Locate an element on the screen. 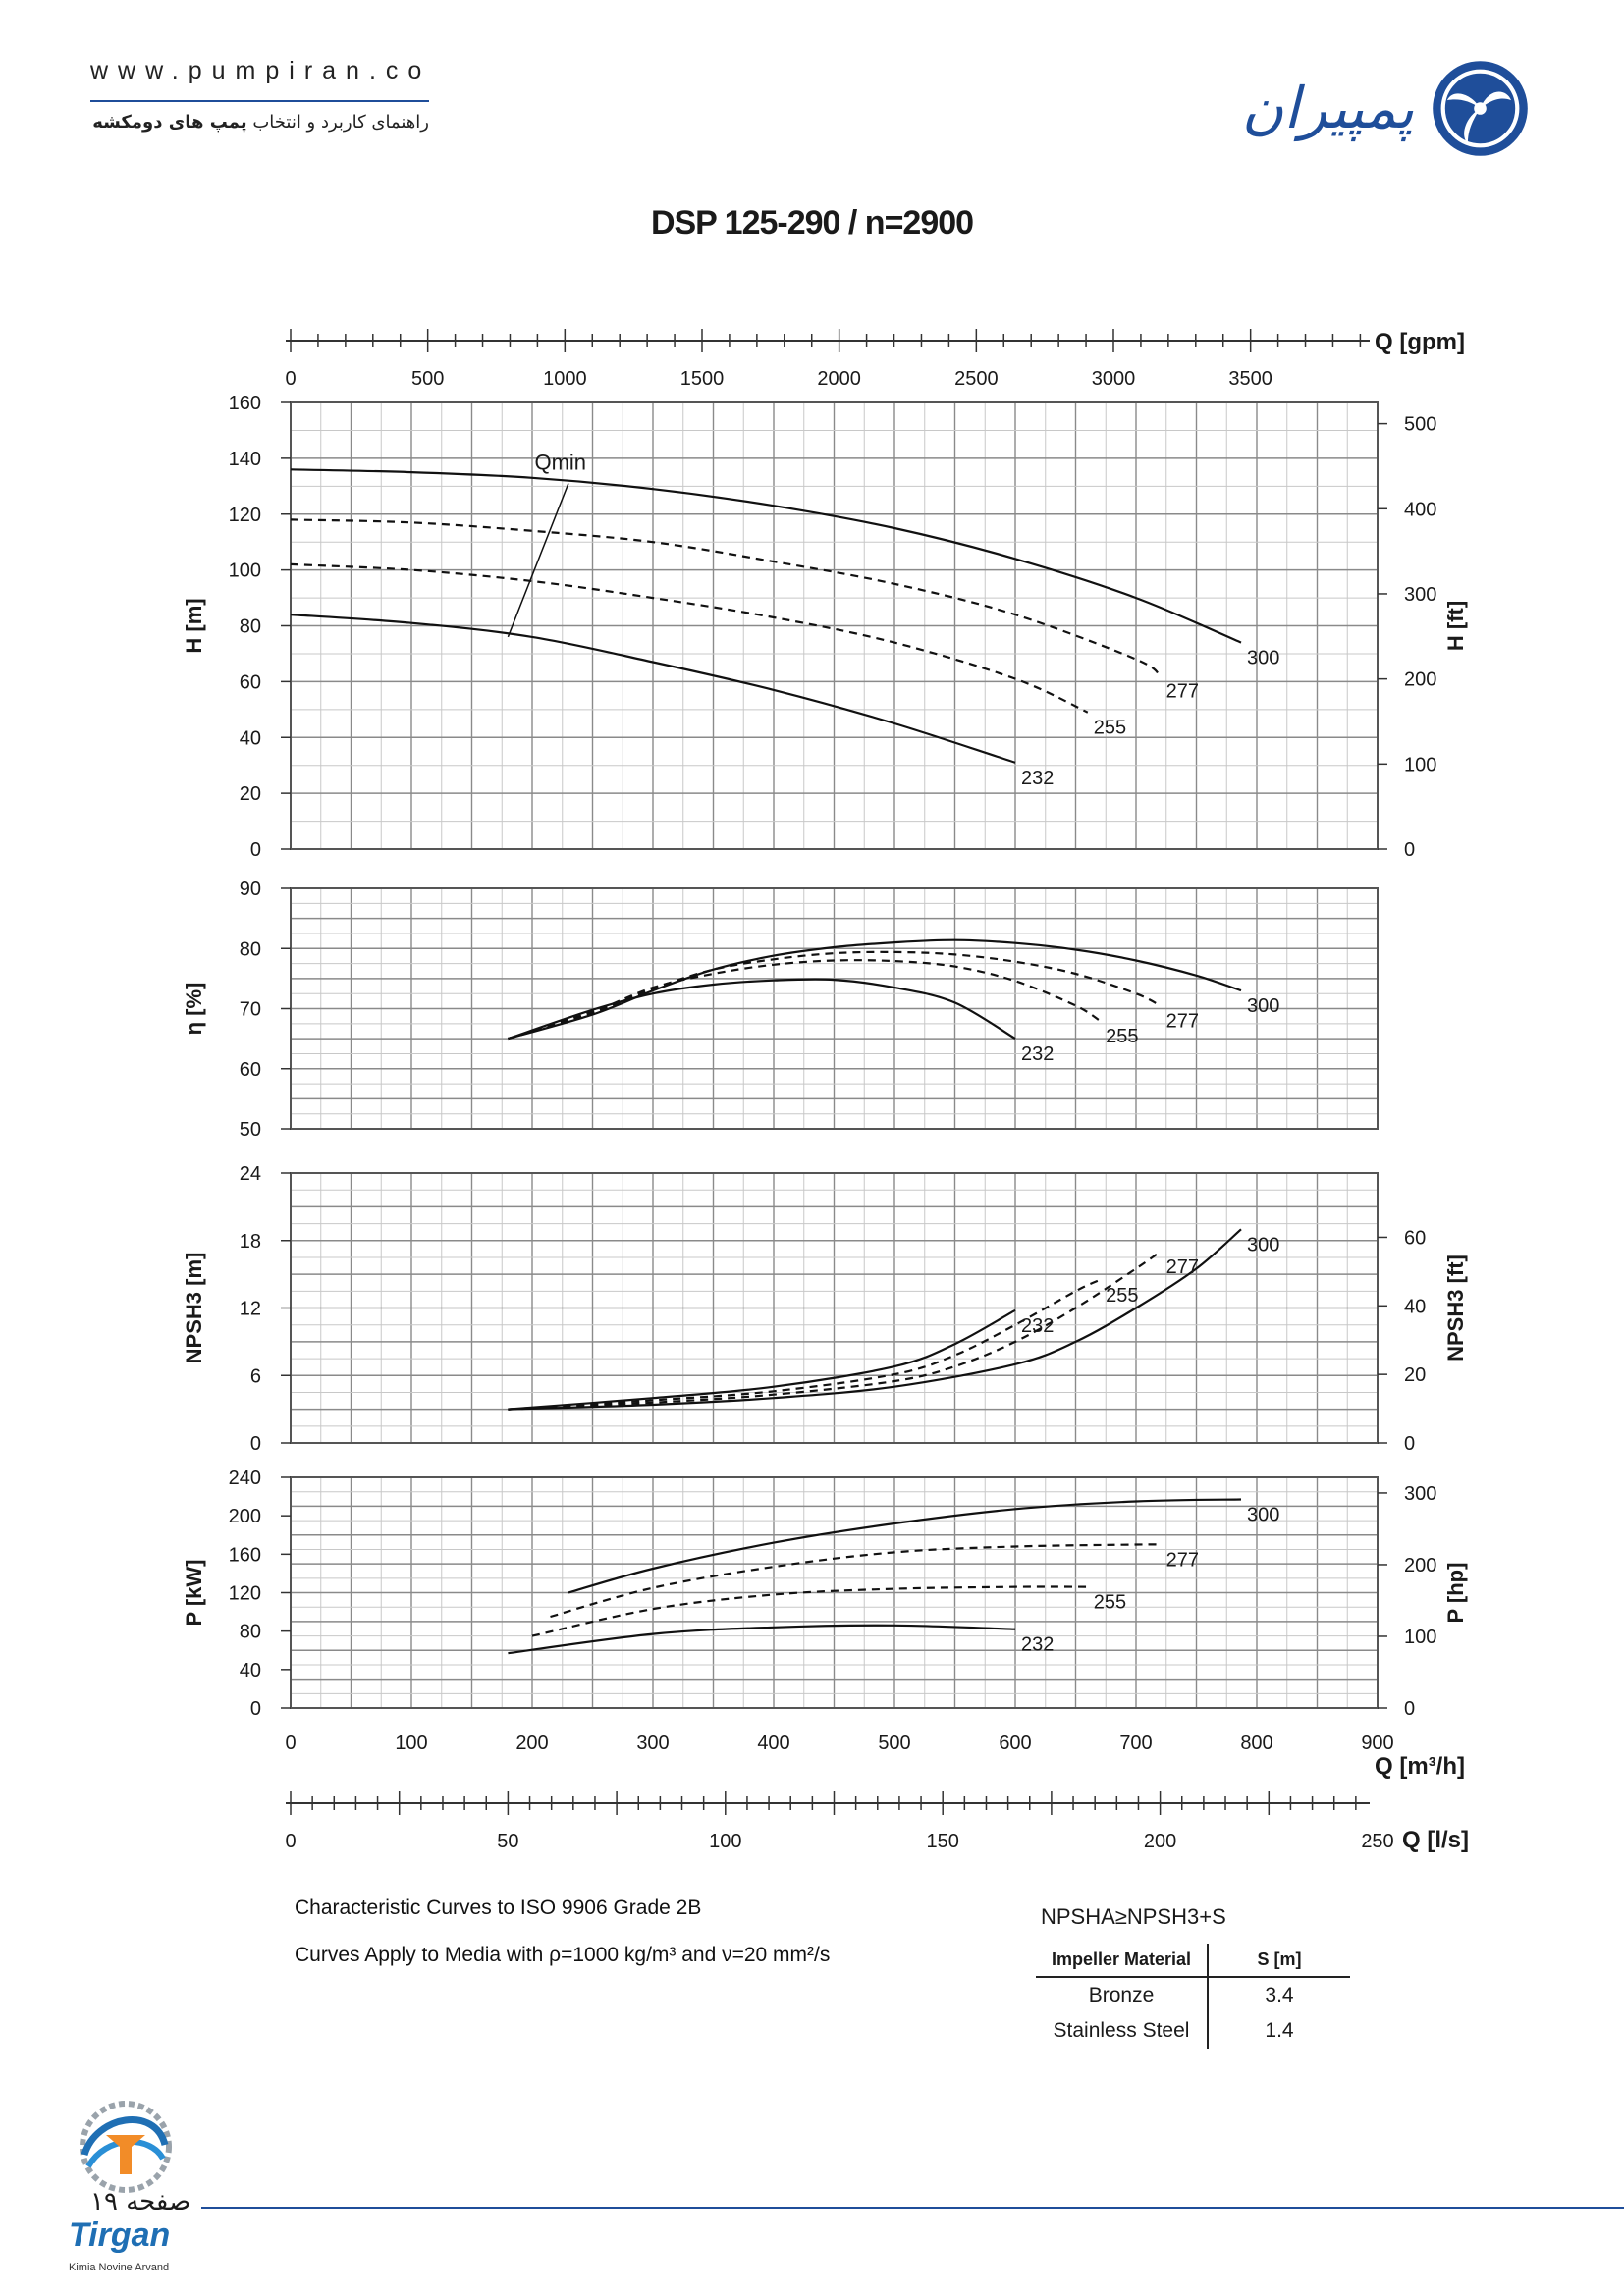 The width and height of the screenshot is (1624, 2296). power-y-tick-label: 120 is located at coordinates (245, 1594).